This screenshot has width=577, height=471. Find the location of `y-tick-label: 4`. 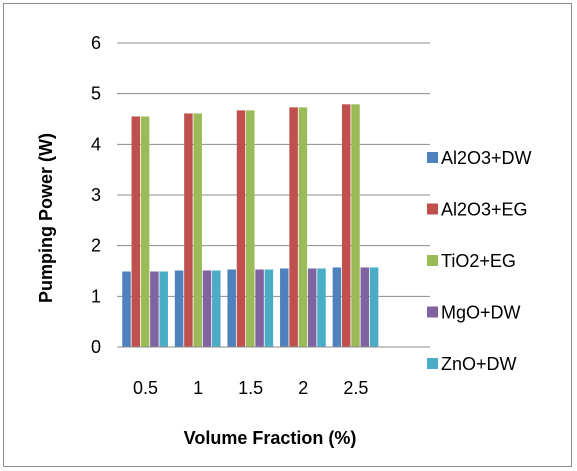

y-tick-label: 4 is located at coordinates (96, 144).